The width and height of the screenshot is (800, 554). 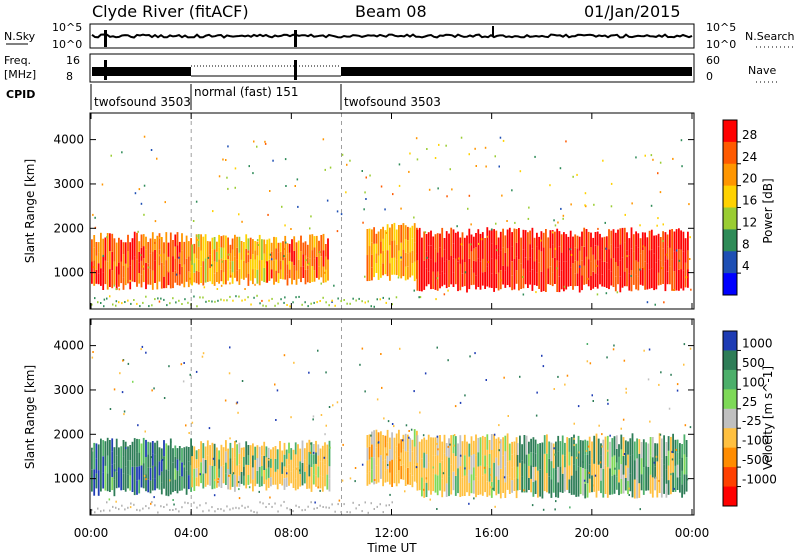 What do you see at coordinates (68, 434) in the screenshot?
I see `velocity-ytick-label: 2000` at bounding box center [68, 434].